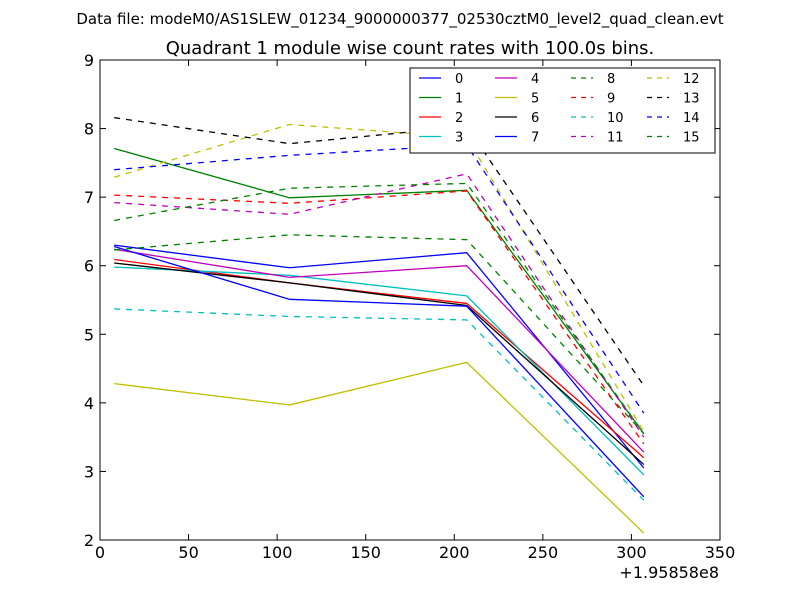 The width and height of the screenshot is (800, 600). Describe the element at coordinates (611, 99) in the screenshot. I see `legend-label-9: 9` at that location.